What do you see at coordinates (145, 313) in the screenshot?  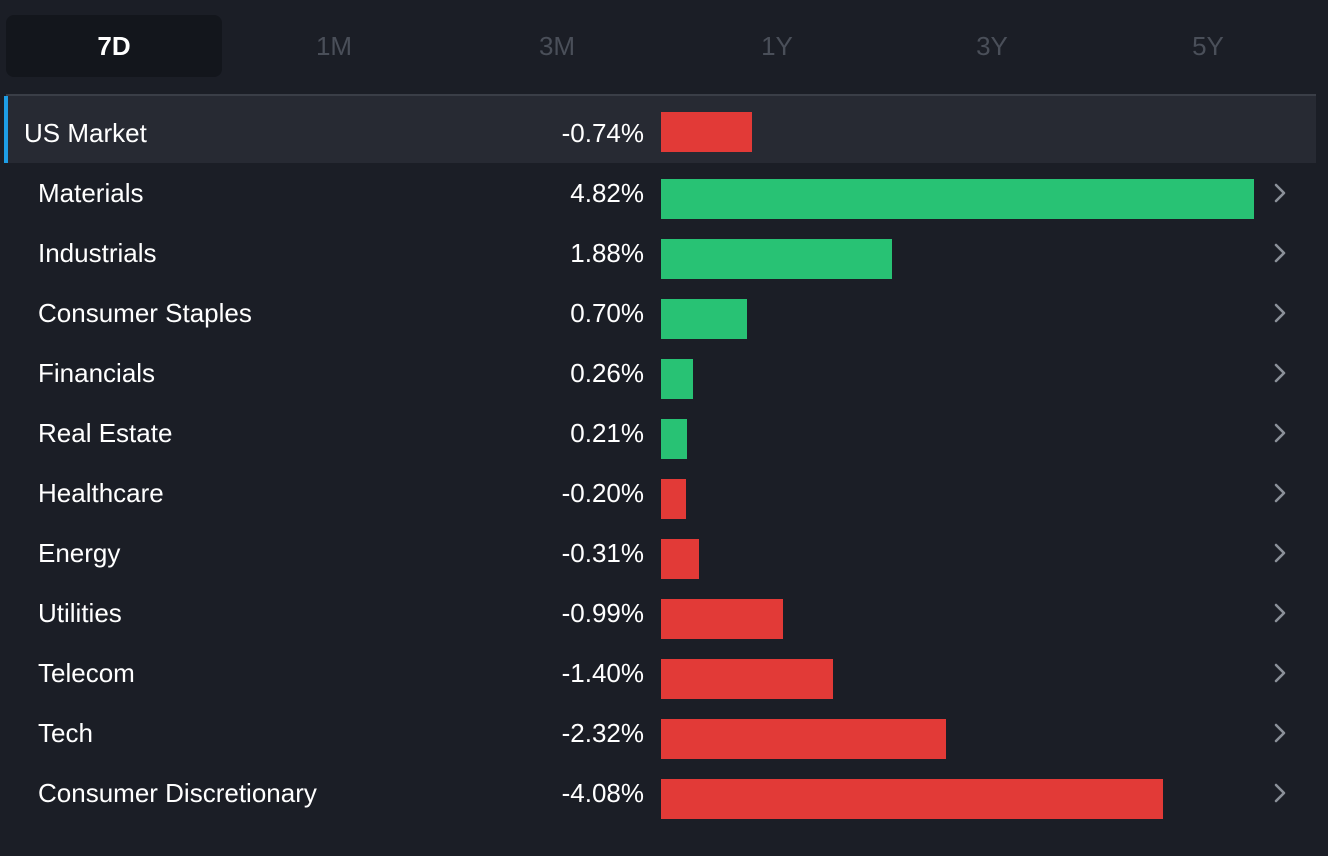 I see `sector-label: Consumer Staples` at bounding box center [145, 313].